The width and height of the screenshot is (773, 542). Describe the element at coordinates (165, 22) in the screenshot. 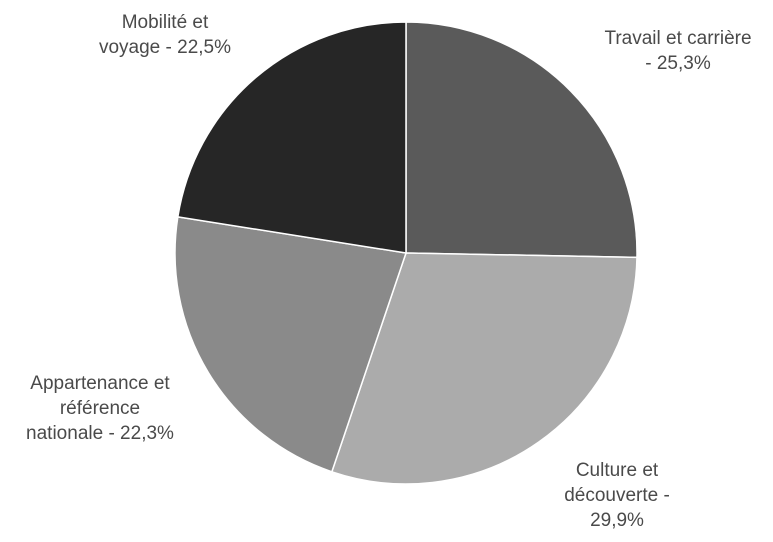

I see `slice-label-line: Mobilité et` at that location.